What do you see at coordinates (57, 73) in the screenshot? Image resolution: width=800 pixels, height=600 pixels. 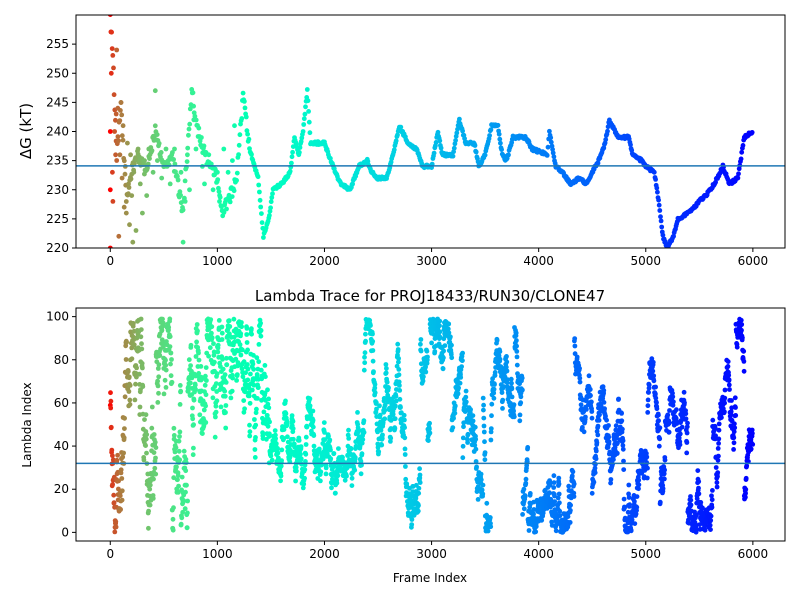 I see `y-tick-label: 250` at bounding box center [57, 73].